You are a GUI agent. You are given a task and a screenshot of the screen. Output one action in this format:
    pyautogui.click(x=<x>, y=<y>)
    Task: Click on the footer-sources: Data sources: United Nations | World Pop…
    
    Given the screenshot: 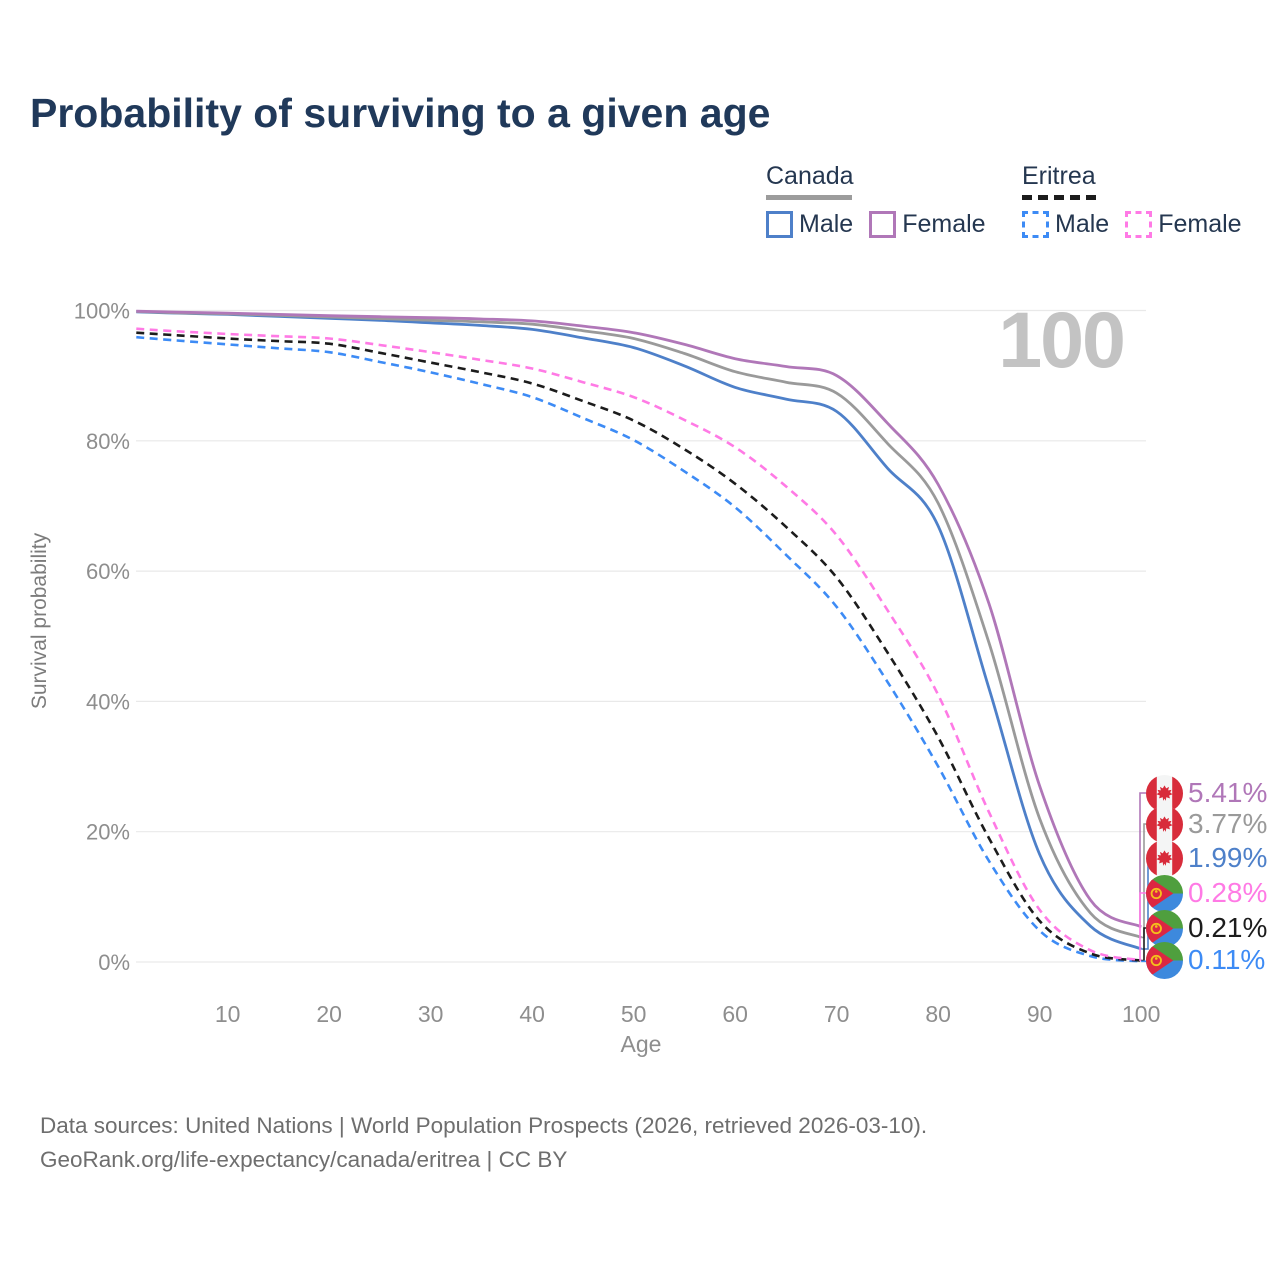 What is the action you would take?
    pyautogui.click(x=484, y=1125)
    